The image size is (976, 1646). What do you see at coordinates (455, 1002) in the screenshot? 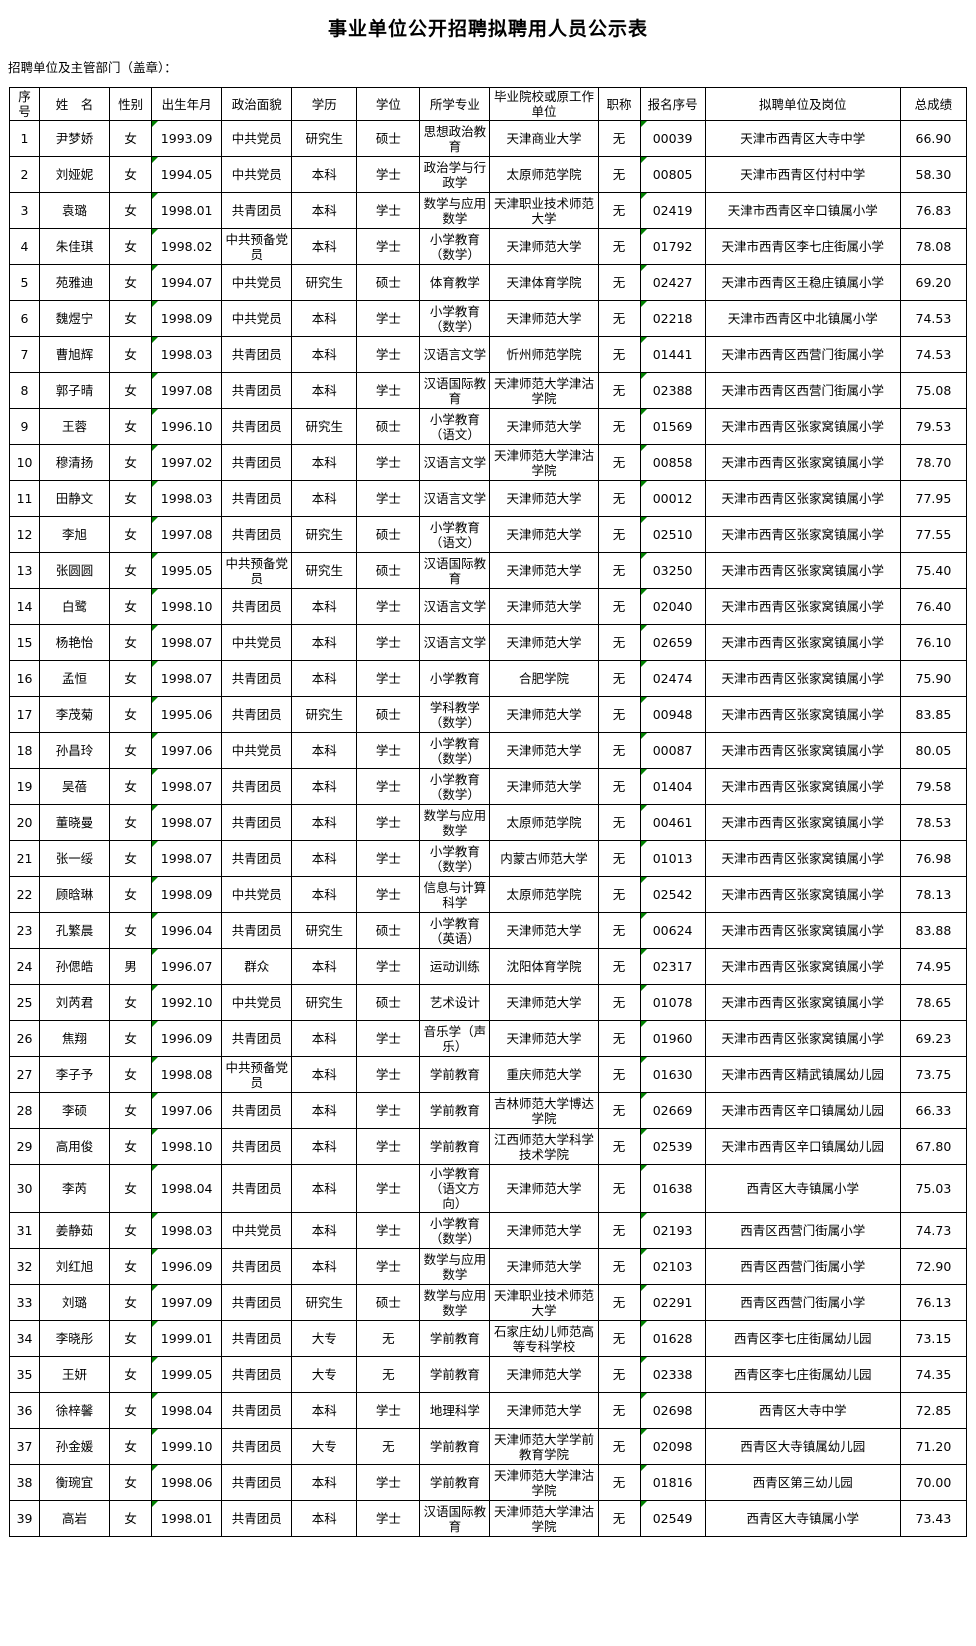
I see `cell-major: 艺术设计` at bounding box center [455, 1002].